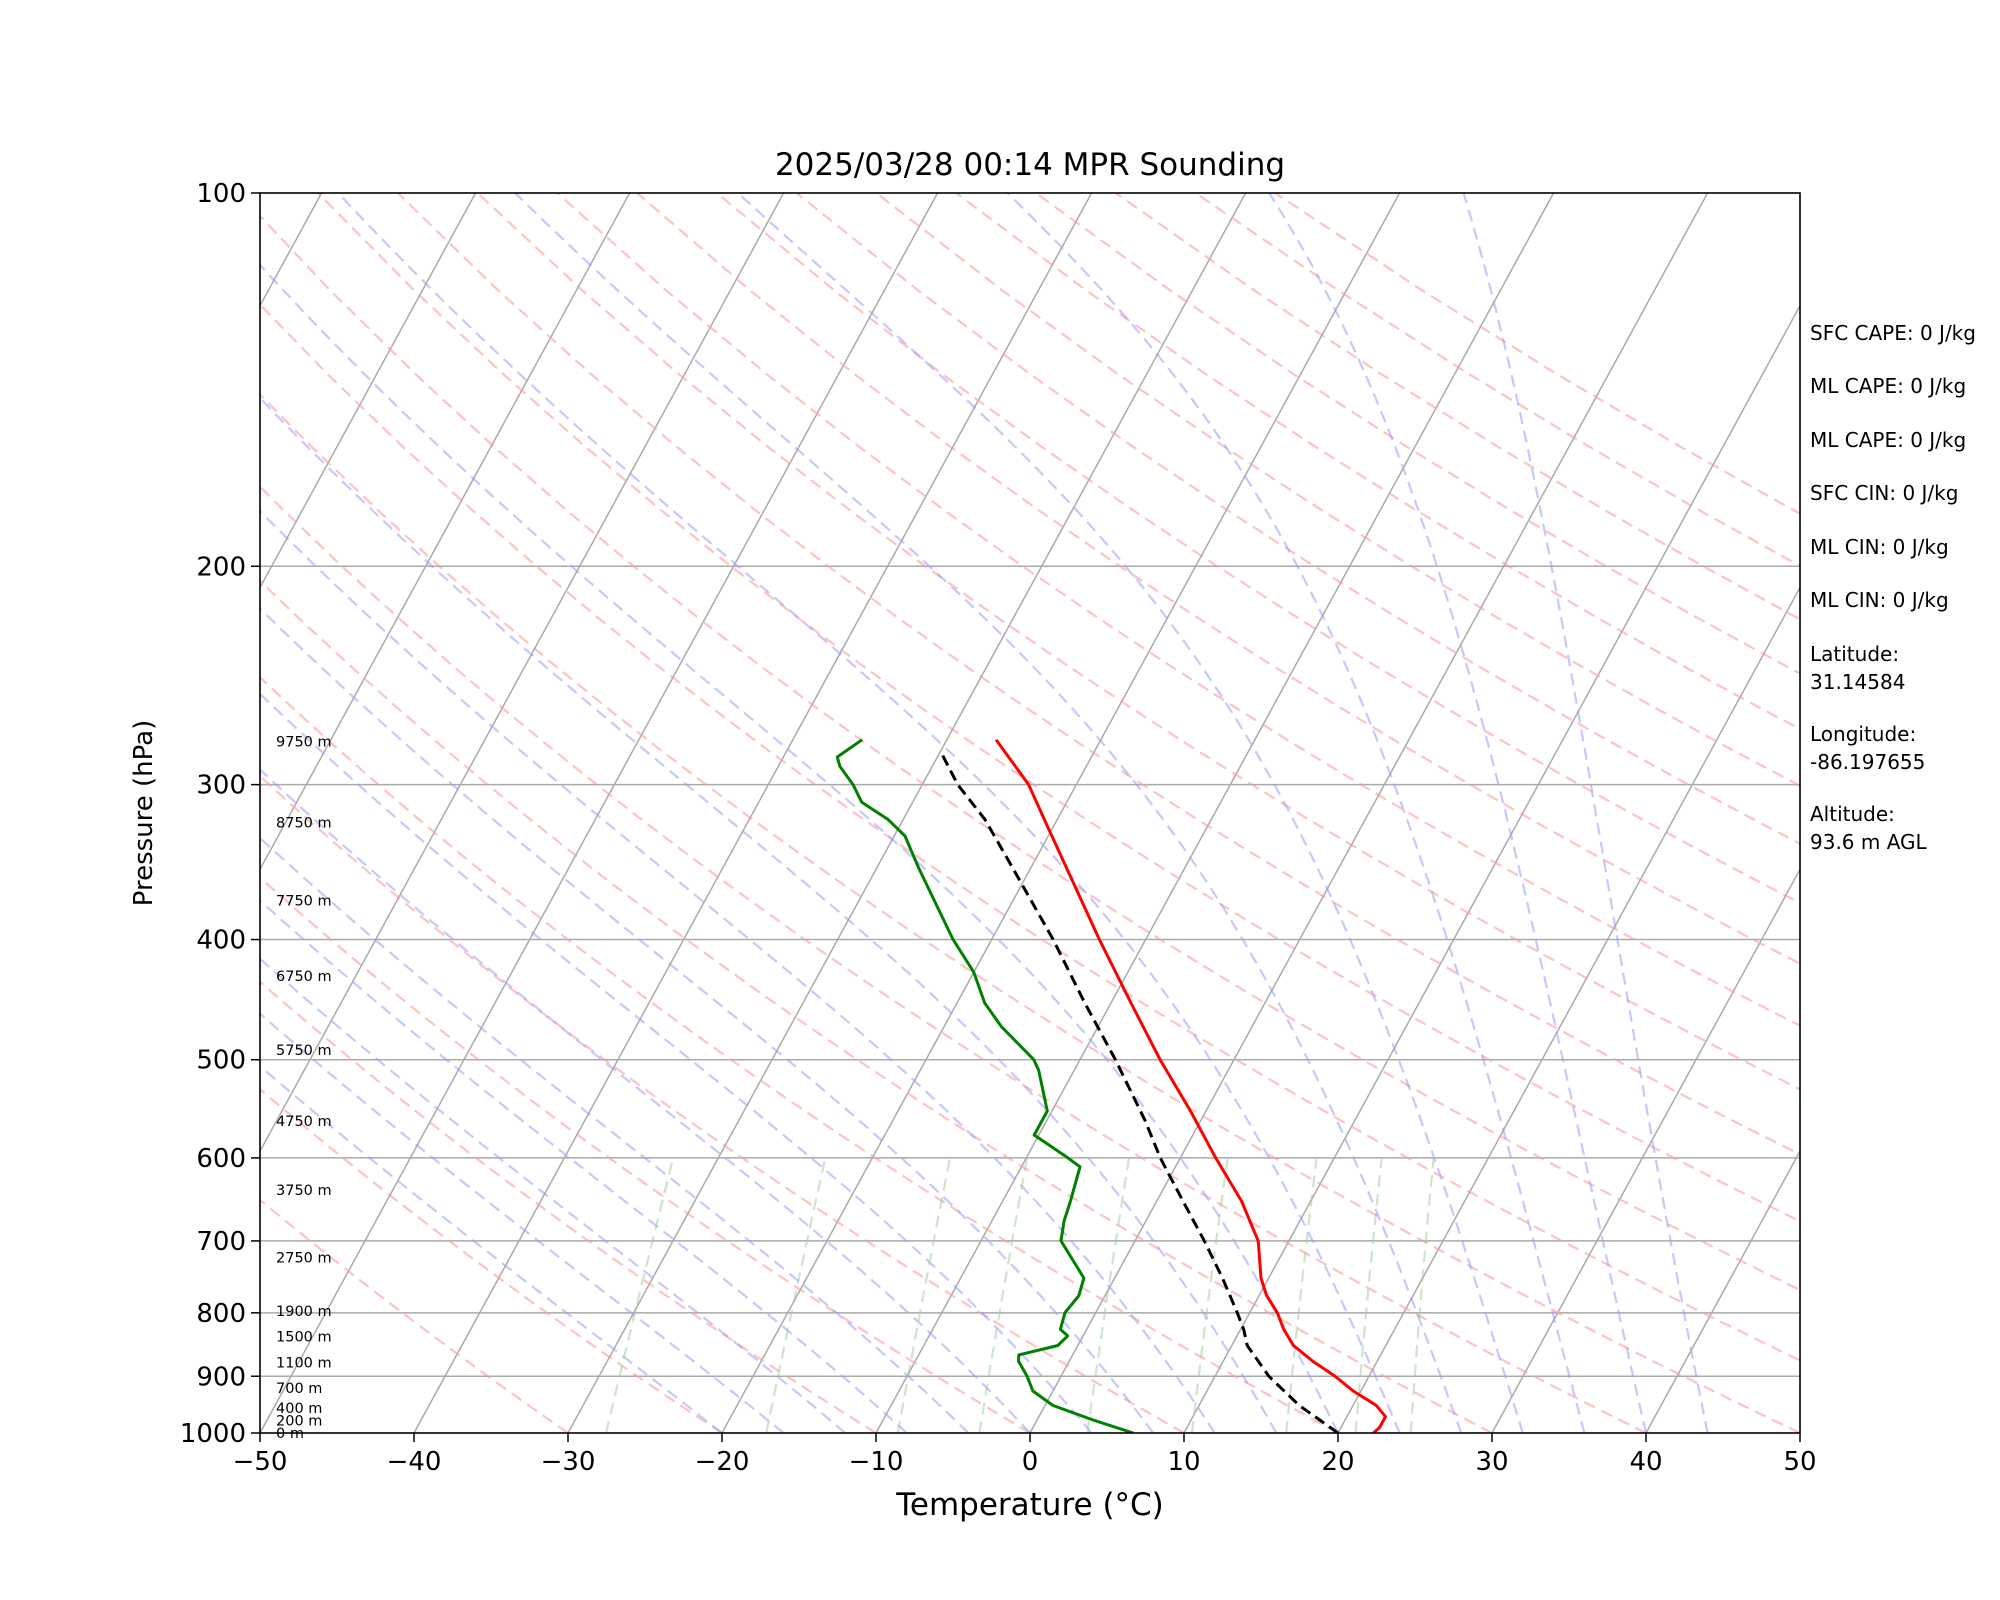 Image resolution: width=2000 pixels, height=1600 pixels. I want to click on x-tick-label: −30, so click(568, 1462).